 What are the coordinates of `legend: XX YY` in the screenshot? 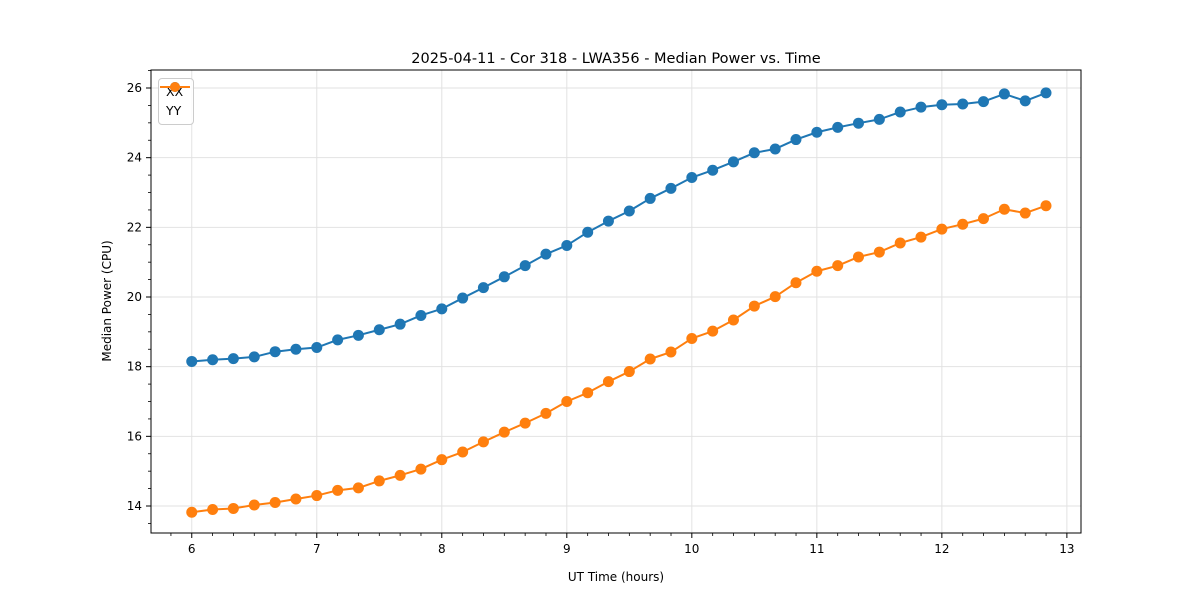 It's located at (176, 101).